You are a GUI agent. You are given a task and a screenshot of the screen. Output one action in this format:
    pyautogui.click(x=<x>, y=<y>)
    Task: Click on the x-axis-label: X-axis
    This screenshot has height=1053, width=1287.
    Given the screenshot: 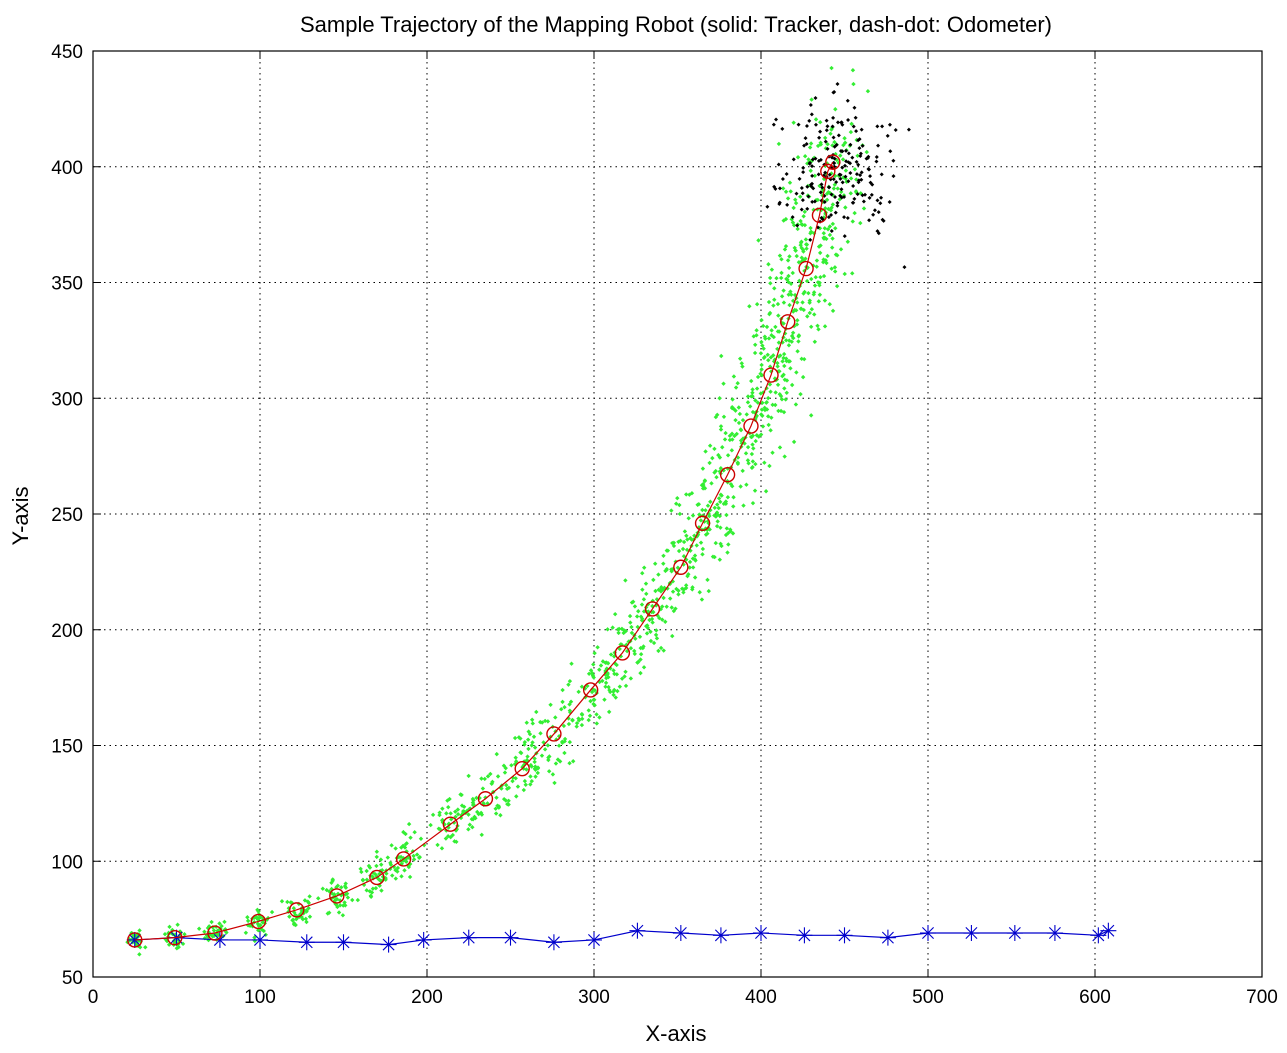 What is the action you would take?
    pyautogui.click(x=675, y=1033)
    